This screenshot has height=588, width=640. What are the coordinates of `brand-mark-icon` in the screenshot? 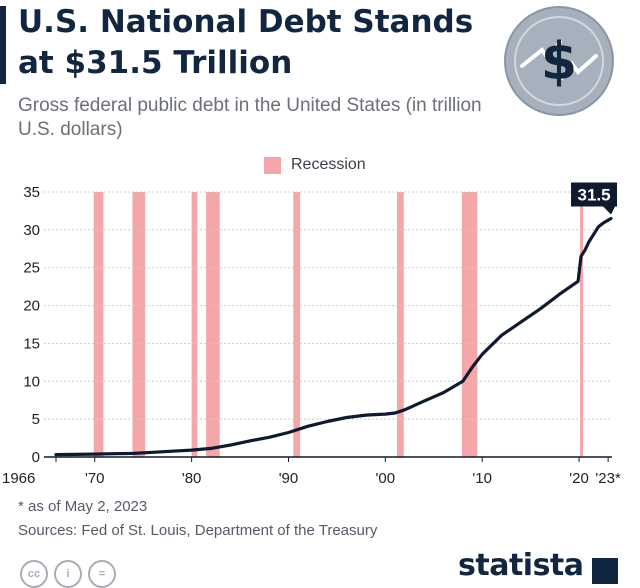 It's located at (605, 571).